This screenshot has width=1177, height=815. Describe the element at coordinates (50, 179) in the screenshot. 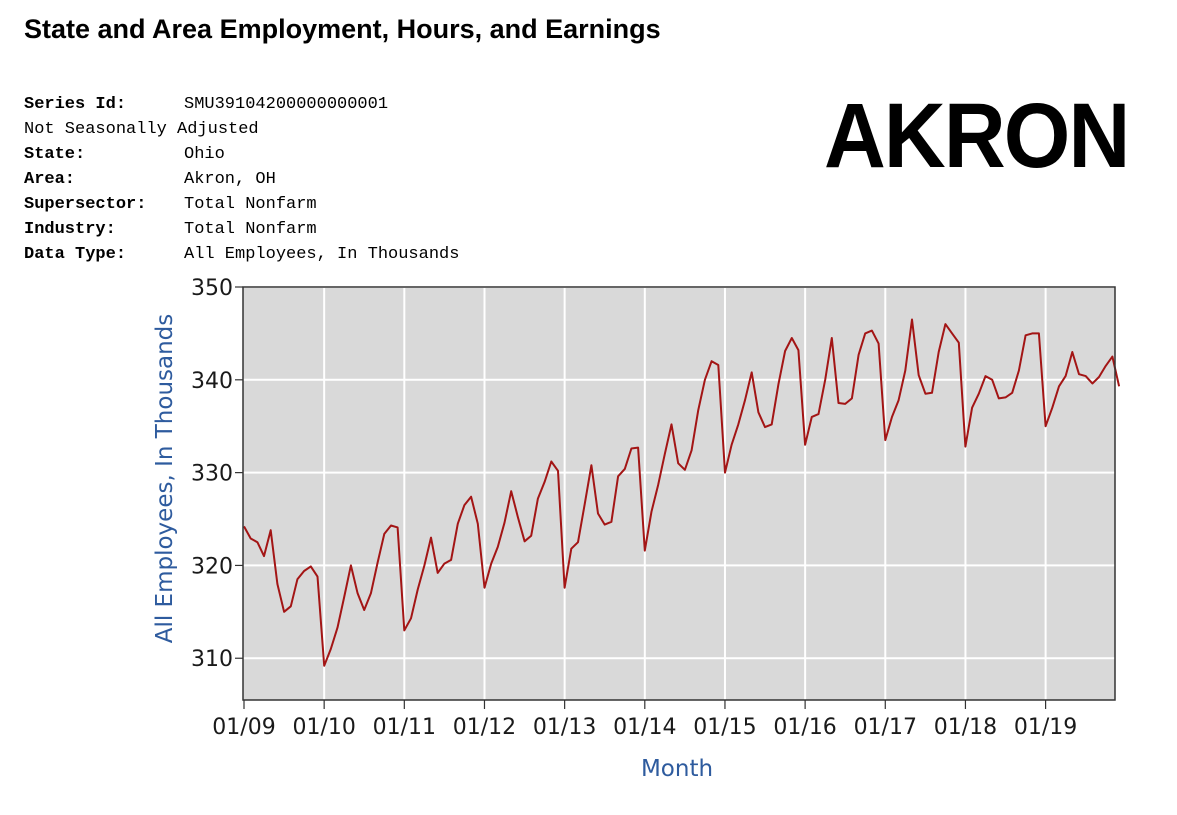

I see `area-label: Area:` at that location.